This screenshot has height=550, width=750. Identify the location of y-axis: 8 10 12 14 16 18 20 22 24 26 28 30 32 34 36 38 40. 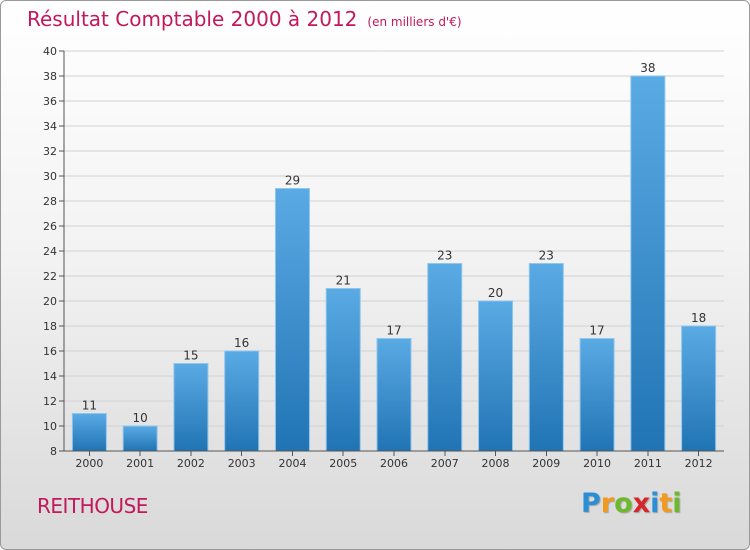
(54, 251).